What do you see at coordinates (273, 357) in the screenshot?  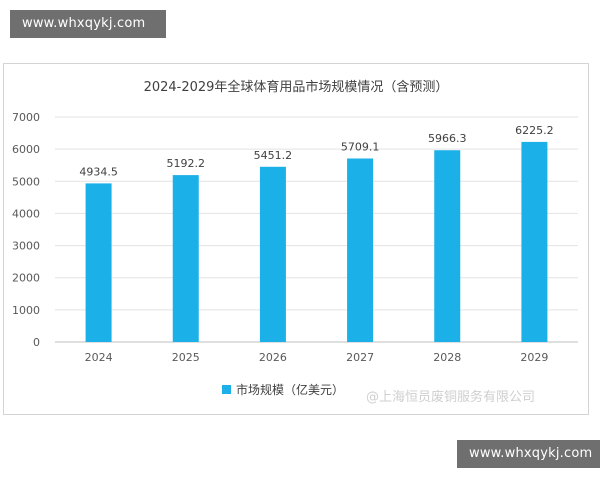 I see `x-tick-label: 2026` at bounding box center [273, 357].